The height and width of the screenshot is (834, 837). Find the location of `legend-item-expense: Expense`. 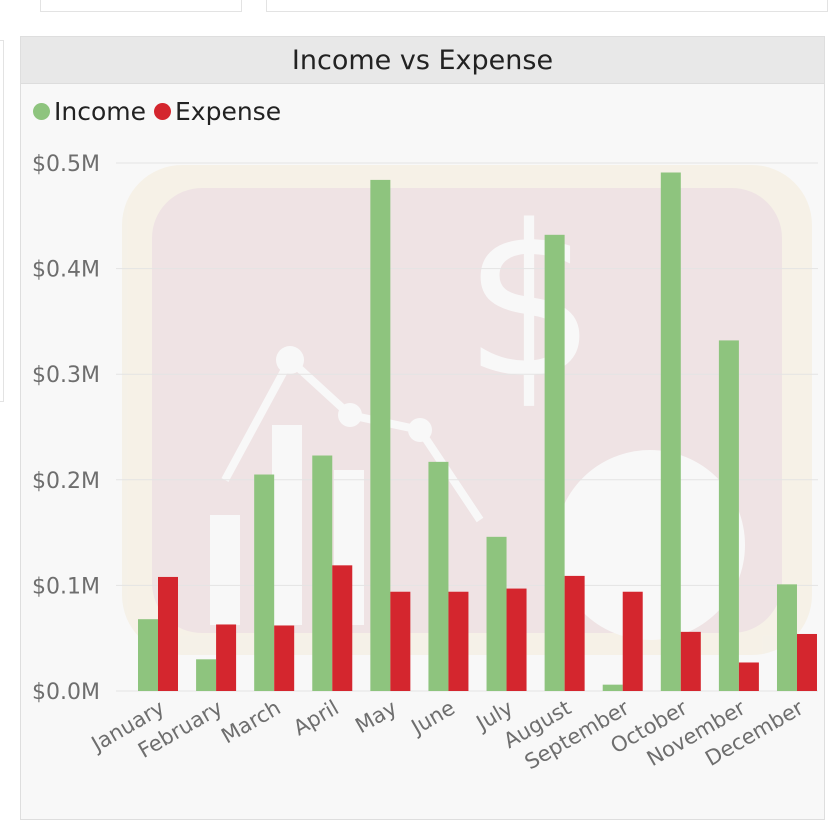

legend-item-expense: Expense is located at coordinates (217, 111).